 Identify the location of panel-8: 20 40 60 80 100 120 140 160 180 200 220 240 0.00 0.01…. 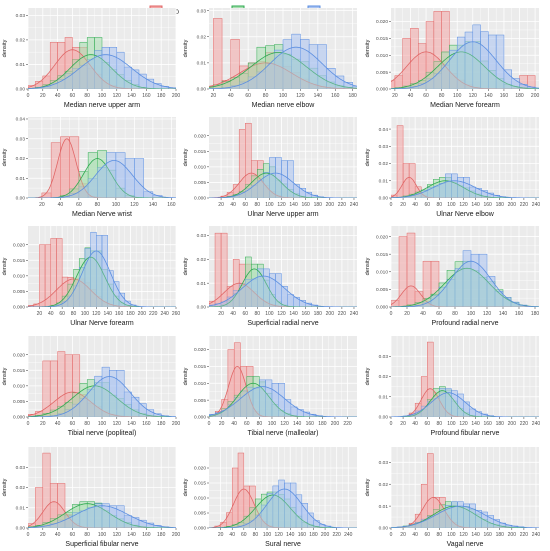
(270, 276).